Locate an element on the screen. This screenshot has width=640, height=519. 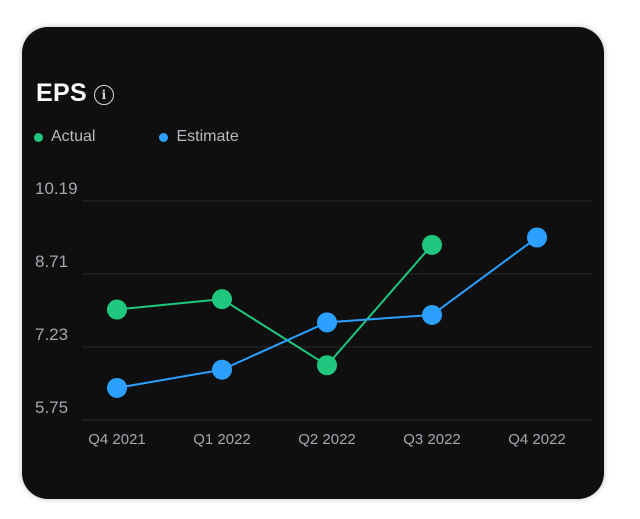
legend-dot-actual is located at coordinates (38, 137).